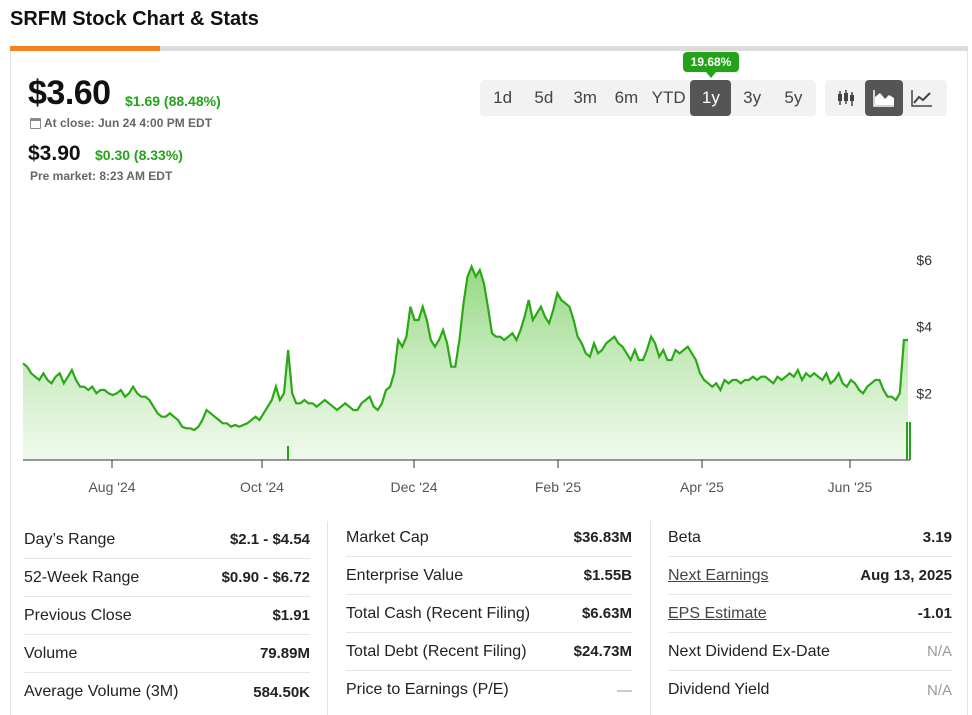 The height and width of the screenshot is (715, 972). Describe the element at coordinates (648, 98) in the screenshot. I see `time-range-selector: 1d 5d 3m 6m YTD 1y 3y 5y` at that location.